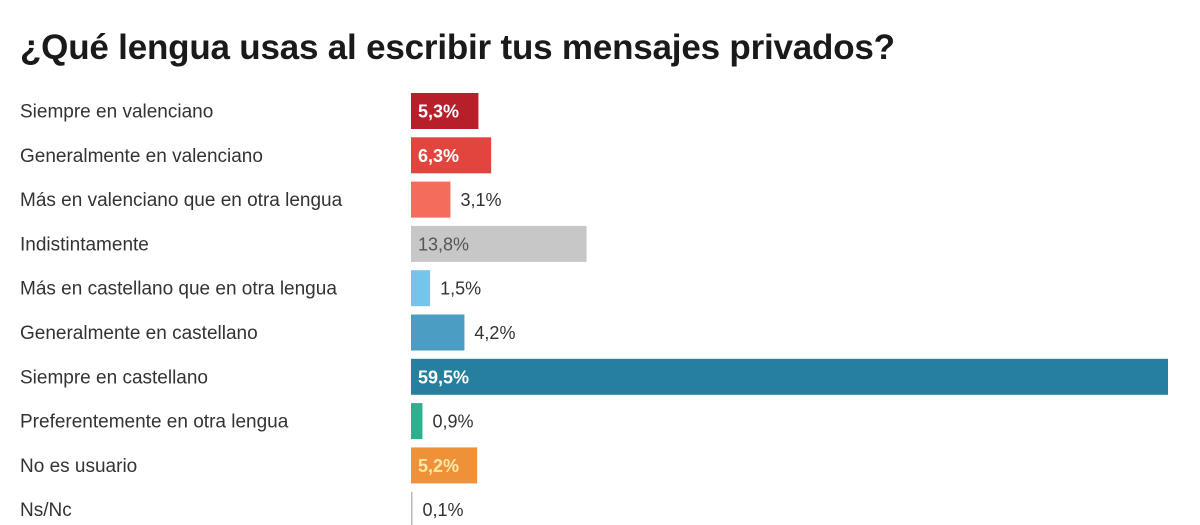 The height and width of the screenshot is (525, 1200). I want to click on data-label: 5,3%, so click(438, 112).